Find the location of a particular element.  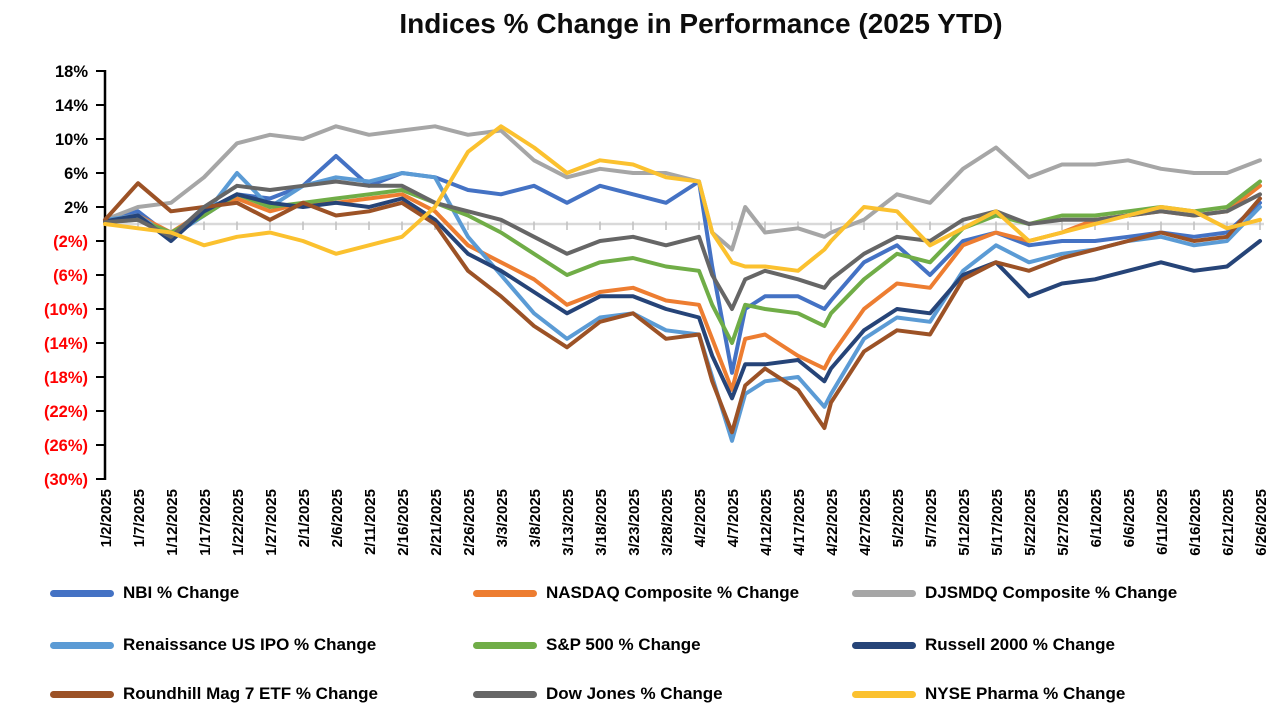

legend-label: Renaissance US IPO % Change is located at coordinates (250, 644).